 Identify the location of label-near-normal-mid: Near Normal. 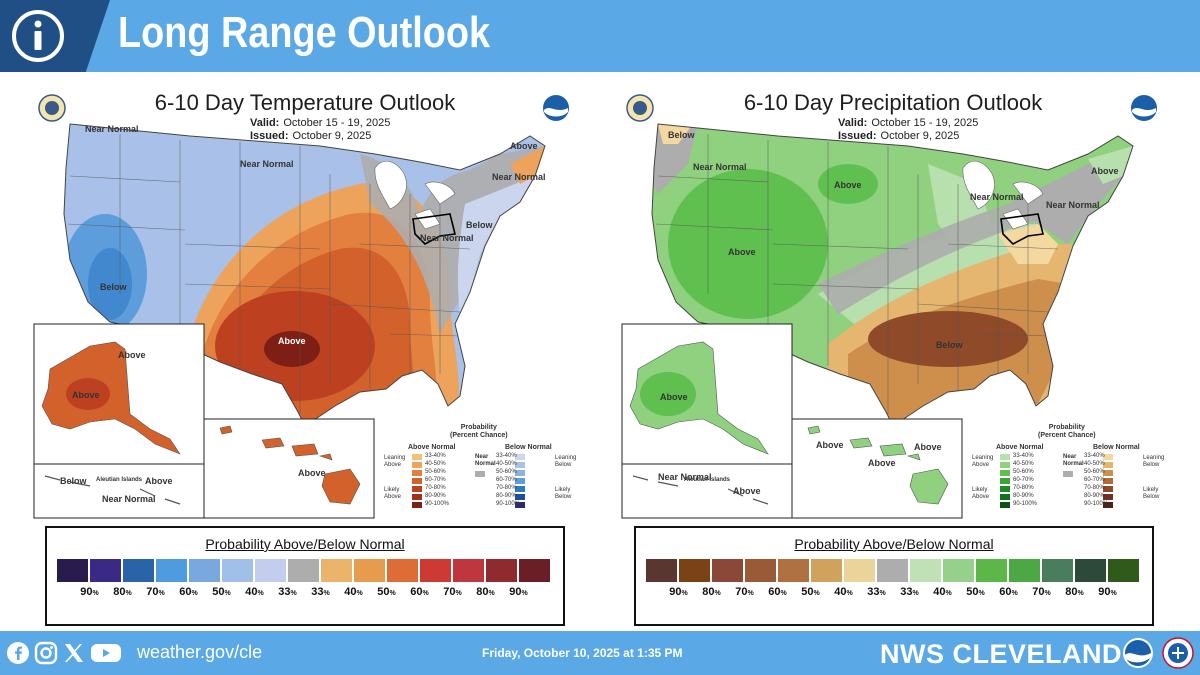
(267, 164).